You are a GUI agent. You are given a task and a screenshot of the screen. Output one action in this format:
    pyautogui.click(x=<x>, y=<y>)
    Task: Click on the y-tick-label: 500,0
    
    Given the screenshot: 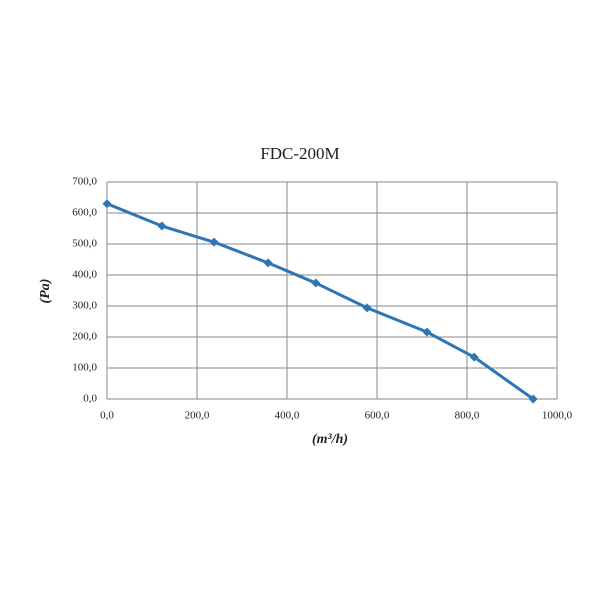 What is the action you would take?
    pyautogui.click(x=84, y=244)
    